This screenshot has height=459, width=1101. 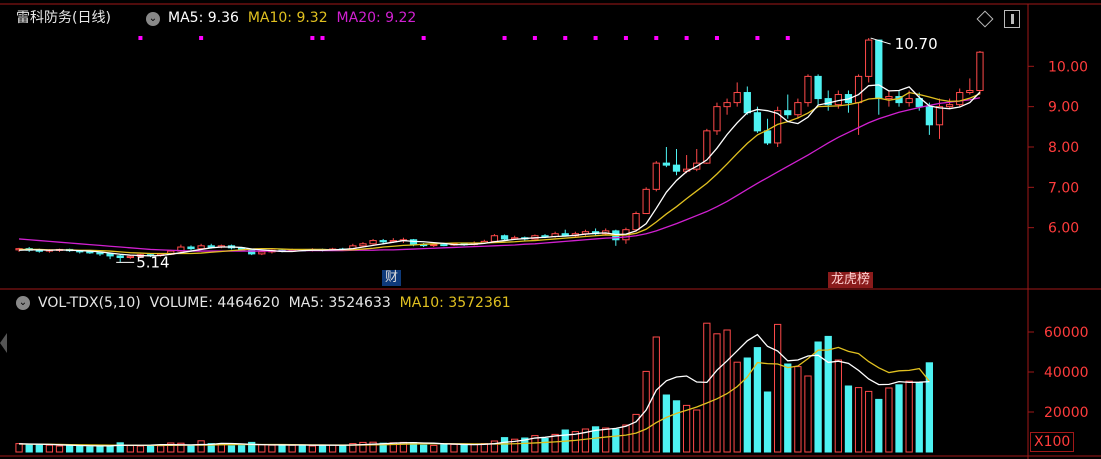 I want to click on price-ytick-label: 8.00, so click(x=1063, y=148).